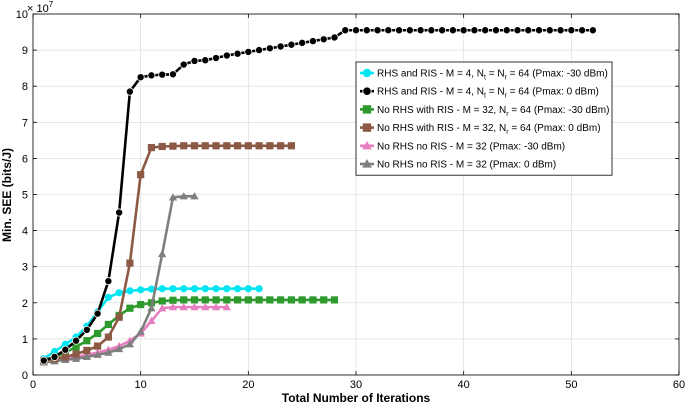 This screenshot has height=406, width=685. I want to click on legend-box, so click(484, 118).